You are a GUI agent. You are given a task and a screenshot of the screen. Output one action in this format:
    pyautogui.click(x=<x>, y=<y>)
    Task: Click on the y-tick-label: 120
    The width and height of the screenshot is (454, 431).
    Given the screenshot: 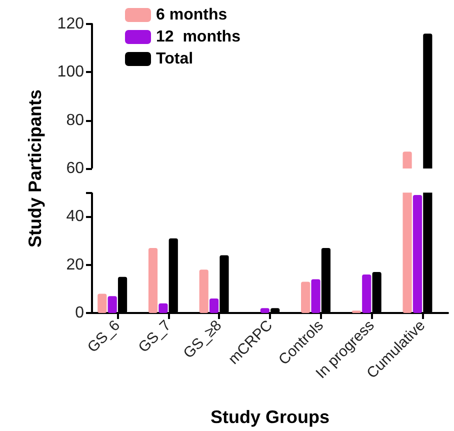 What is the action you would take?
    pyautogui.click(x=70, y=24)
    